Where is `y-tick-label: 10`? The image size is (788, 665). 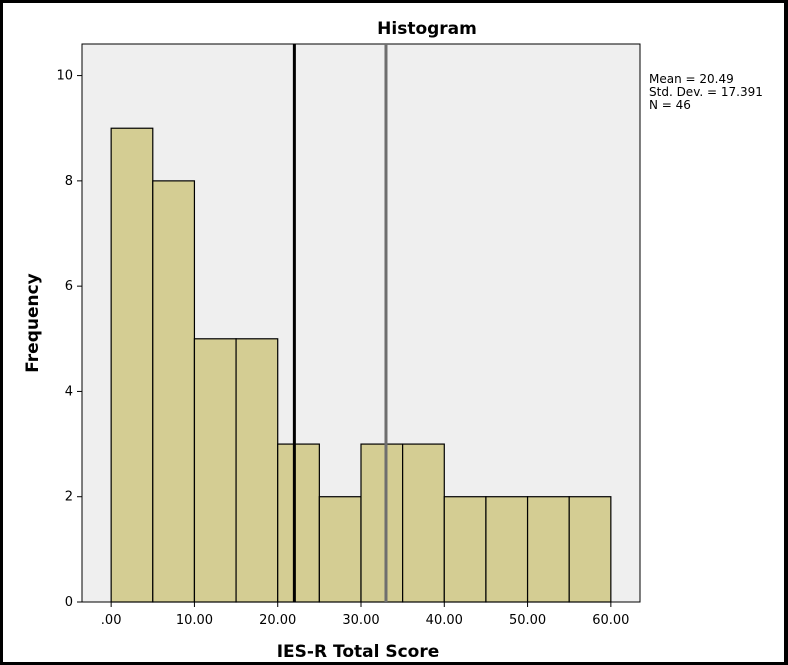
y-tick-label: 10 is located at coordinates (64, 76).